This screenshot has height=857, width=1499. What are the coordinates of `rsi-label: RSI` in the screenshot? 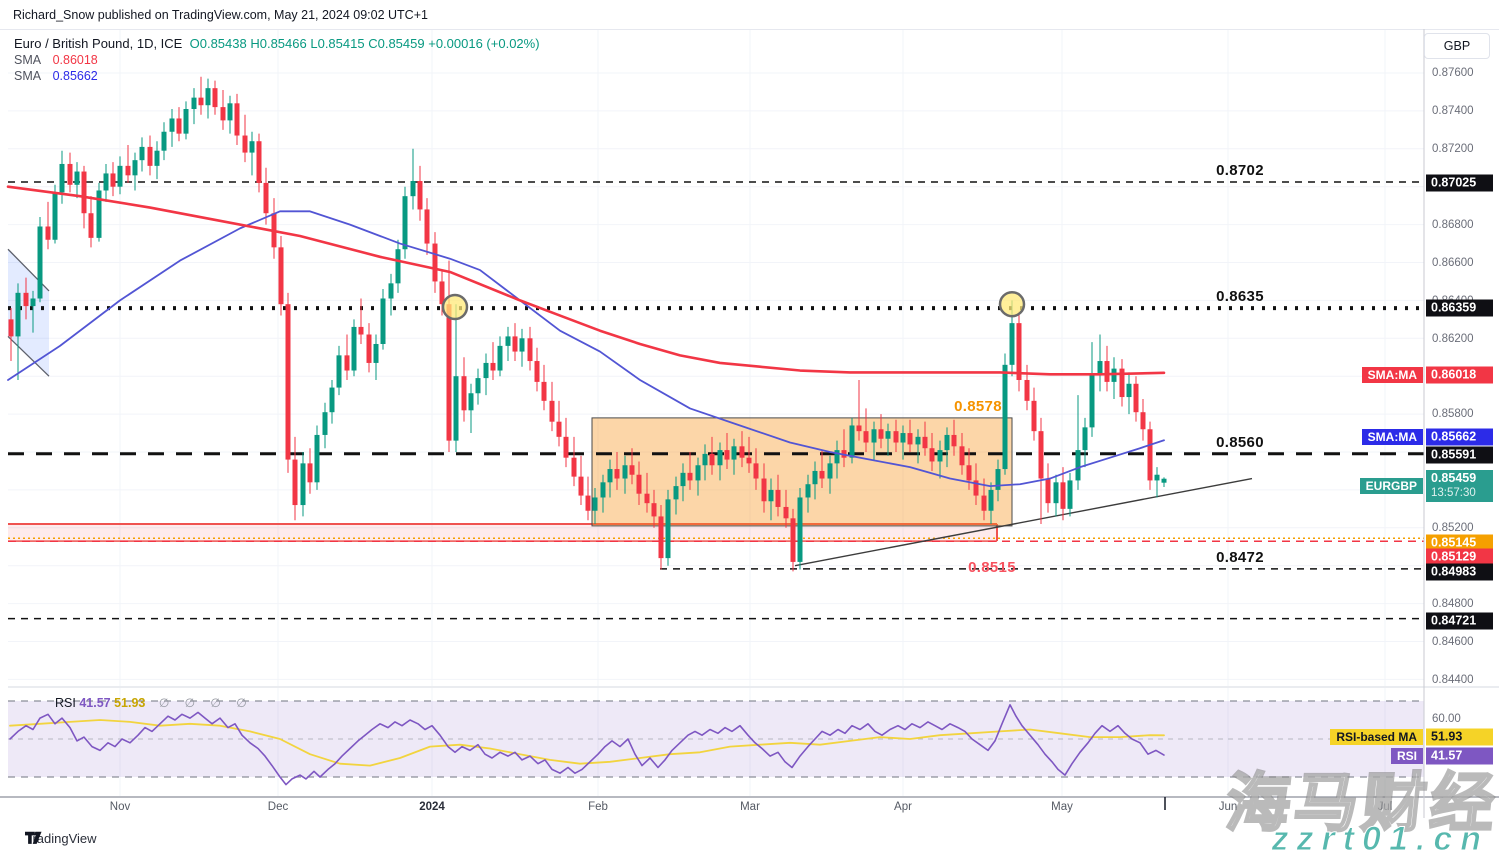 It's located at (65, 703).